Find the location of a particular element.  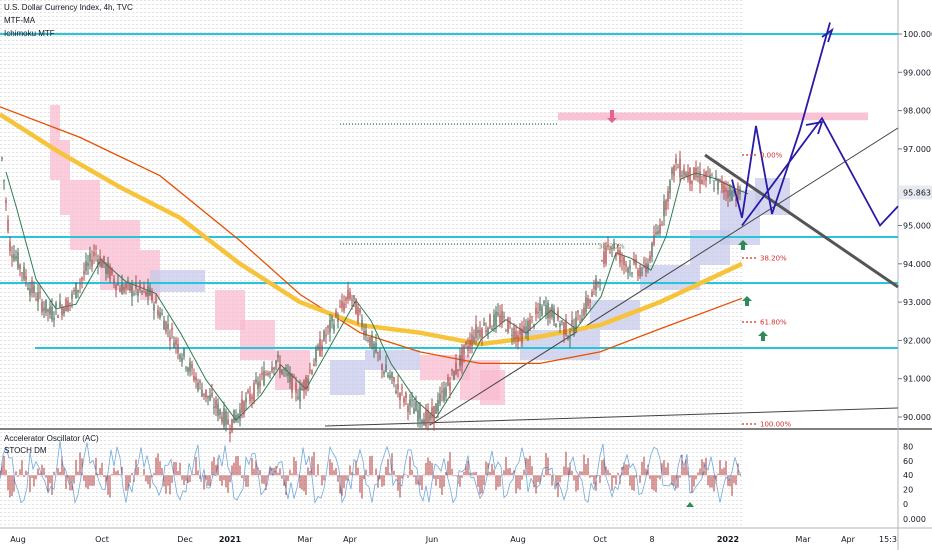

resistance-zone is located at coordinates (604, 178).